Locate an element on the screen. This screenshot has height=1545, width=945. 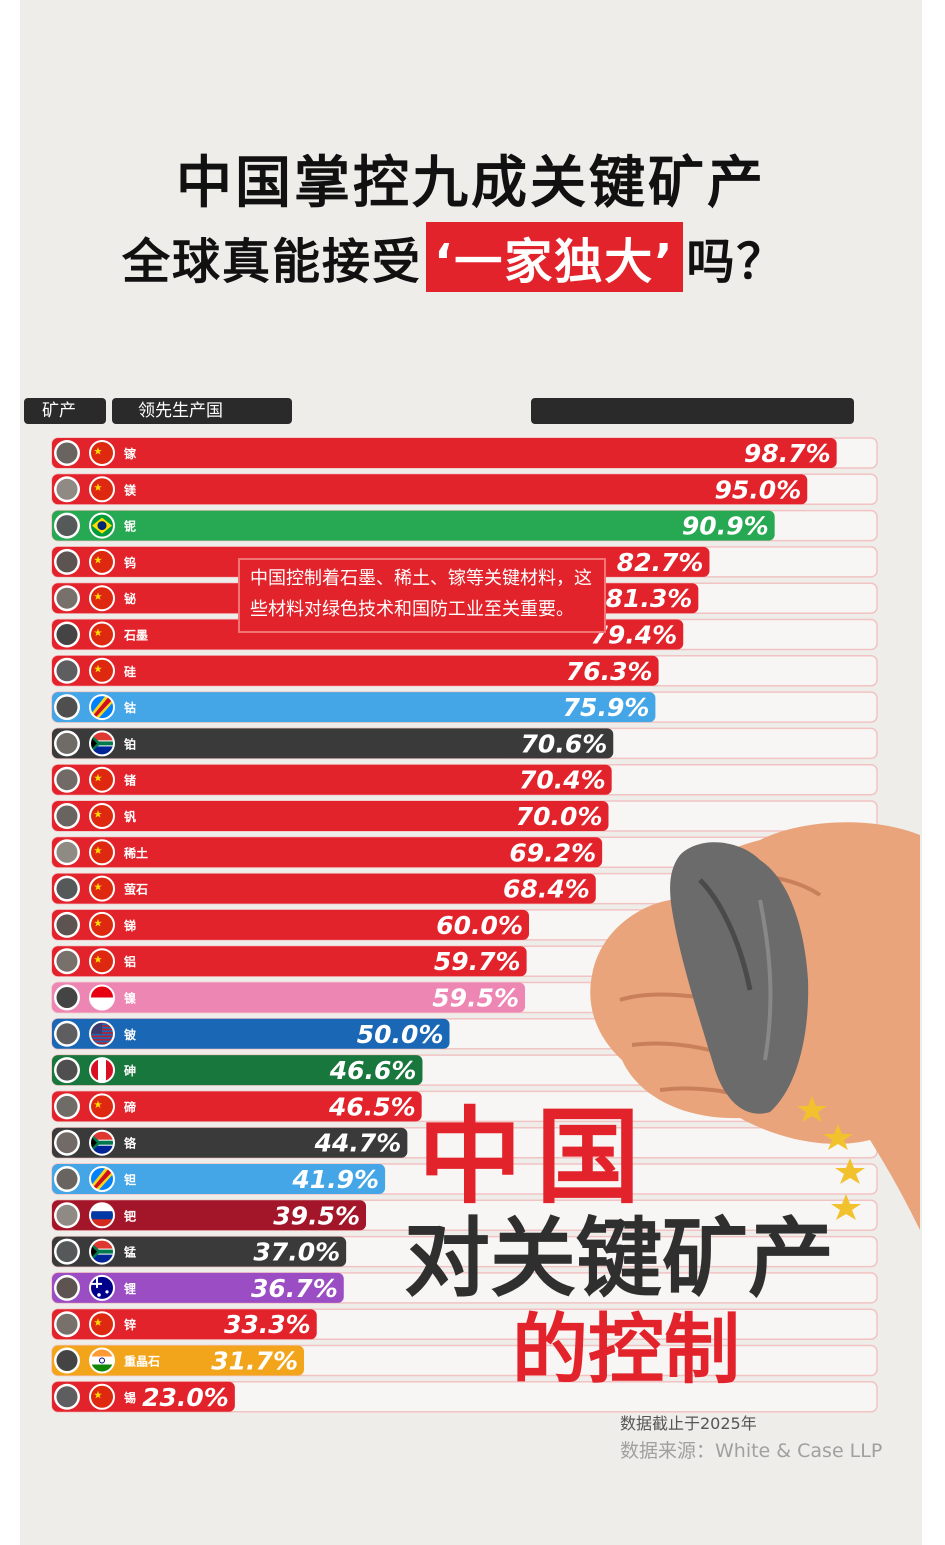
bar-稀土 is located at coordinates (327, 852).